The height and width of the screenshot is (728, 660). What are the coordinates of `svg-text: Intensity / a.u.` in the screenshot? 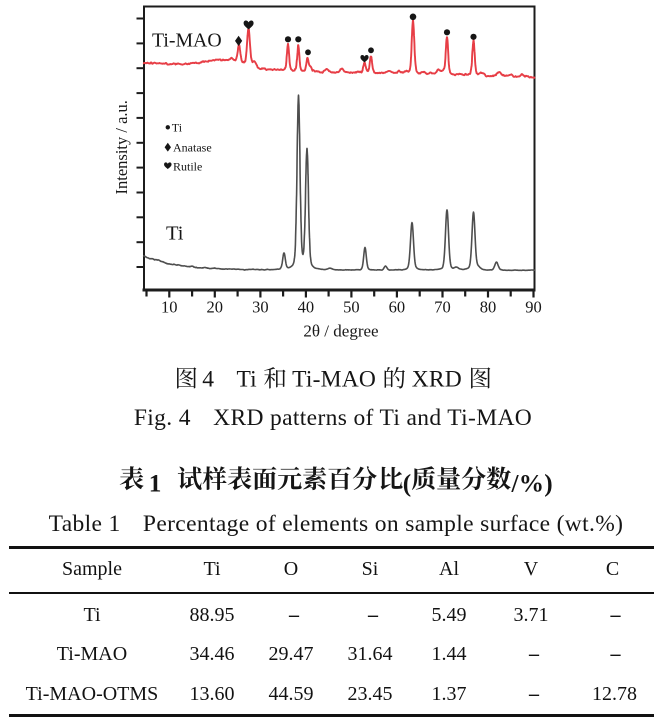 It's located at (121, 147).